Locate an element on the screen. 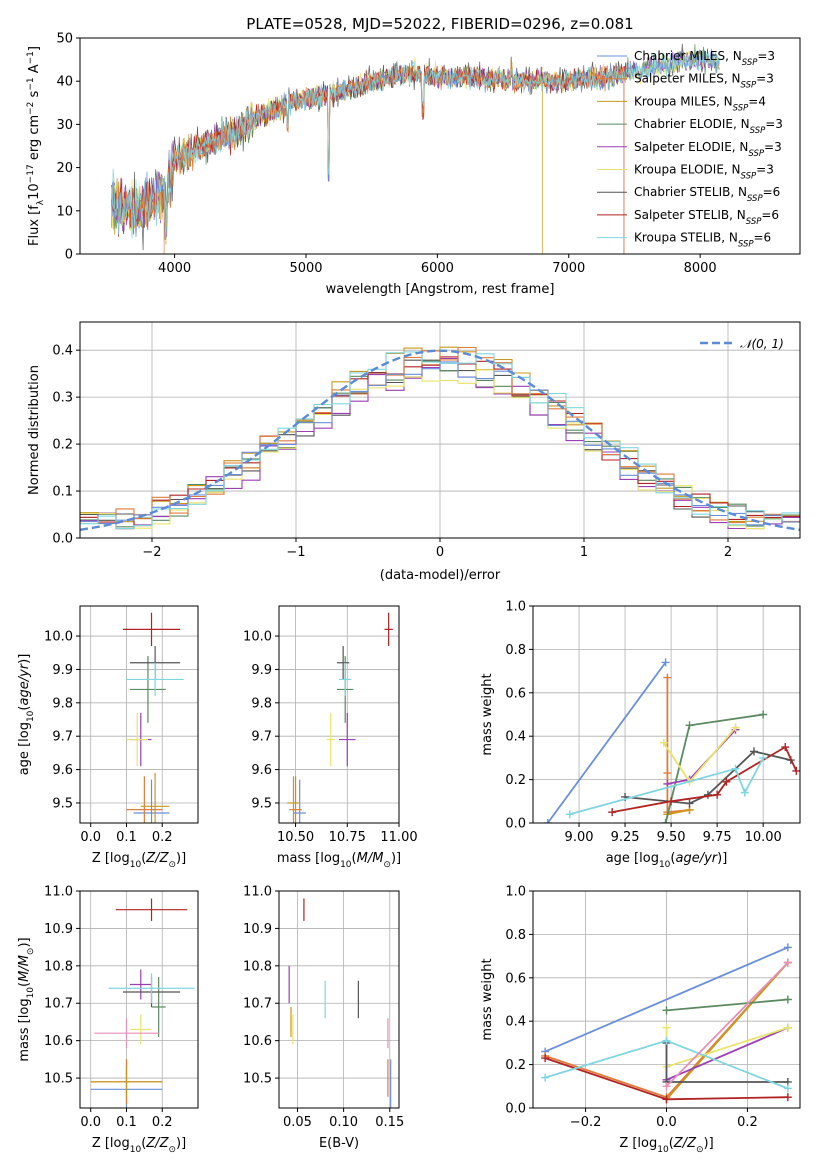 The image size is (819, 1170). x-tick-label: 4000 is located at coordinates (174, 268).